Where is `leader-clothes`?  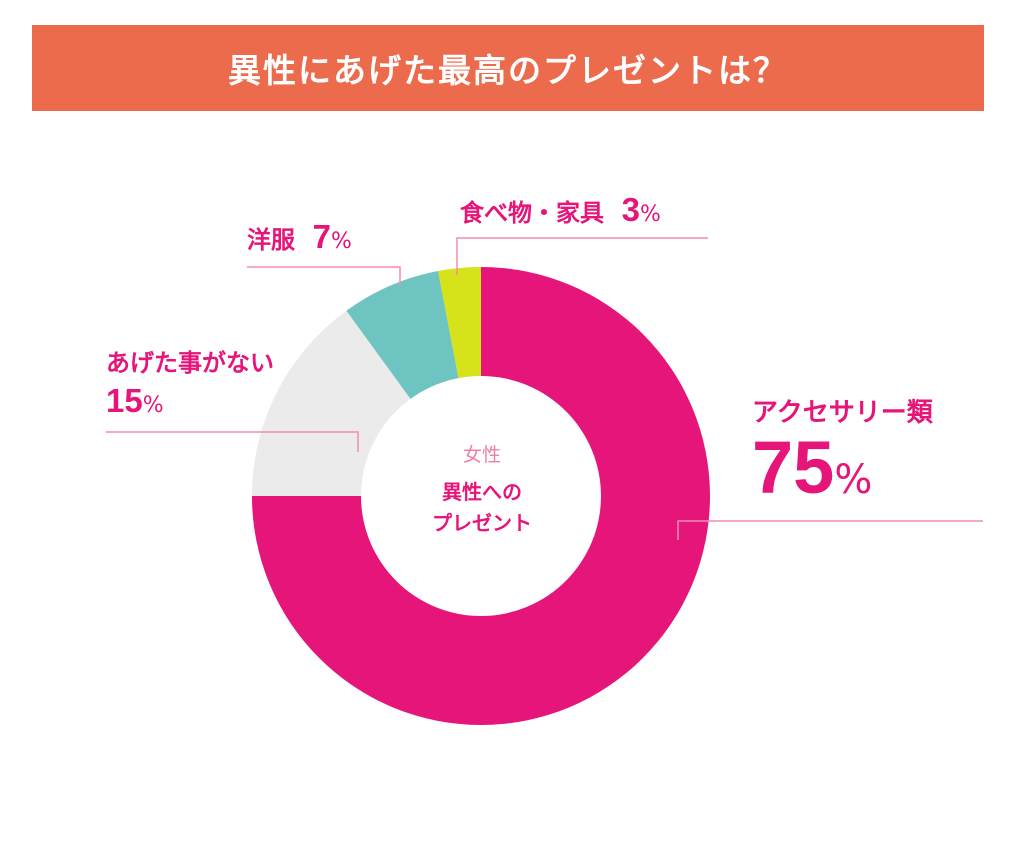 leader-clothes is located at coordinates (324, 276).